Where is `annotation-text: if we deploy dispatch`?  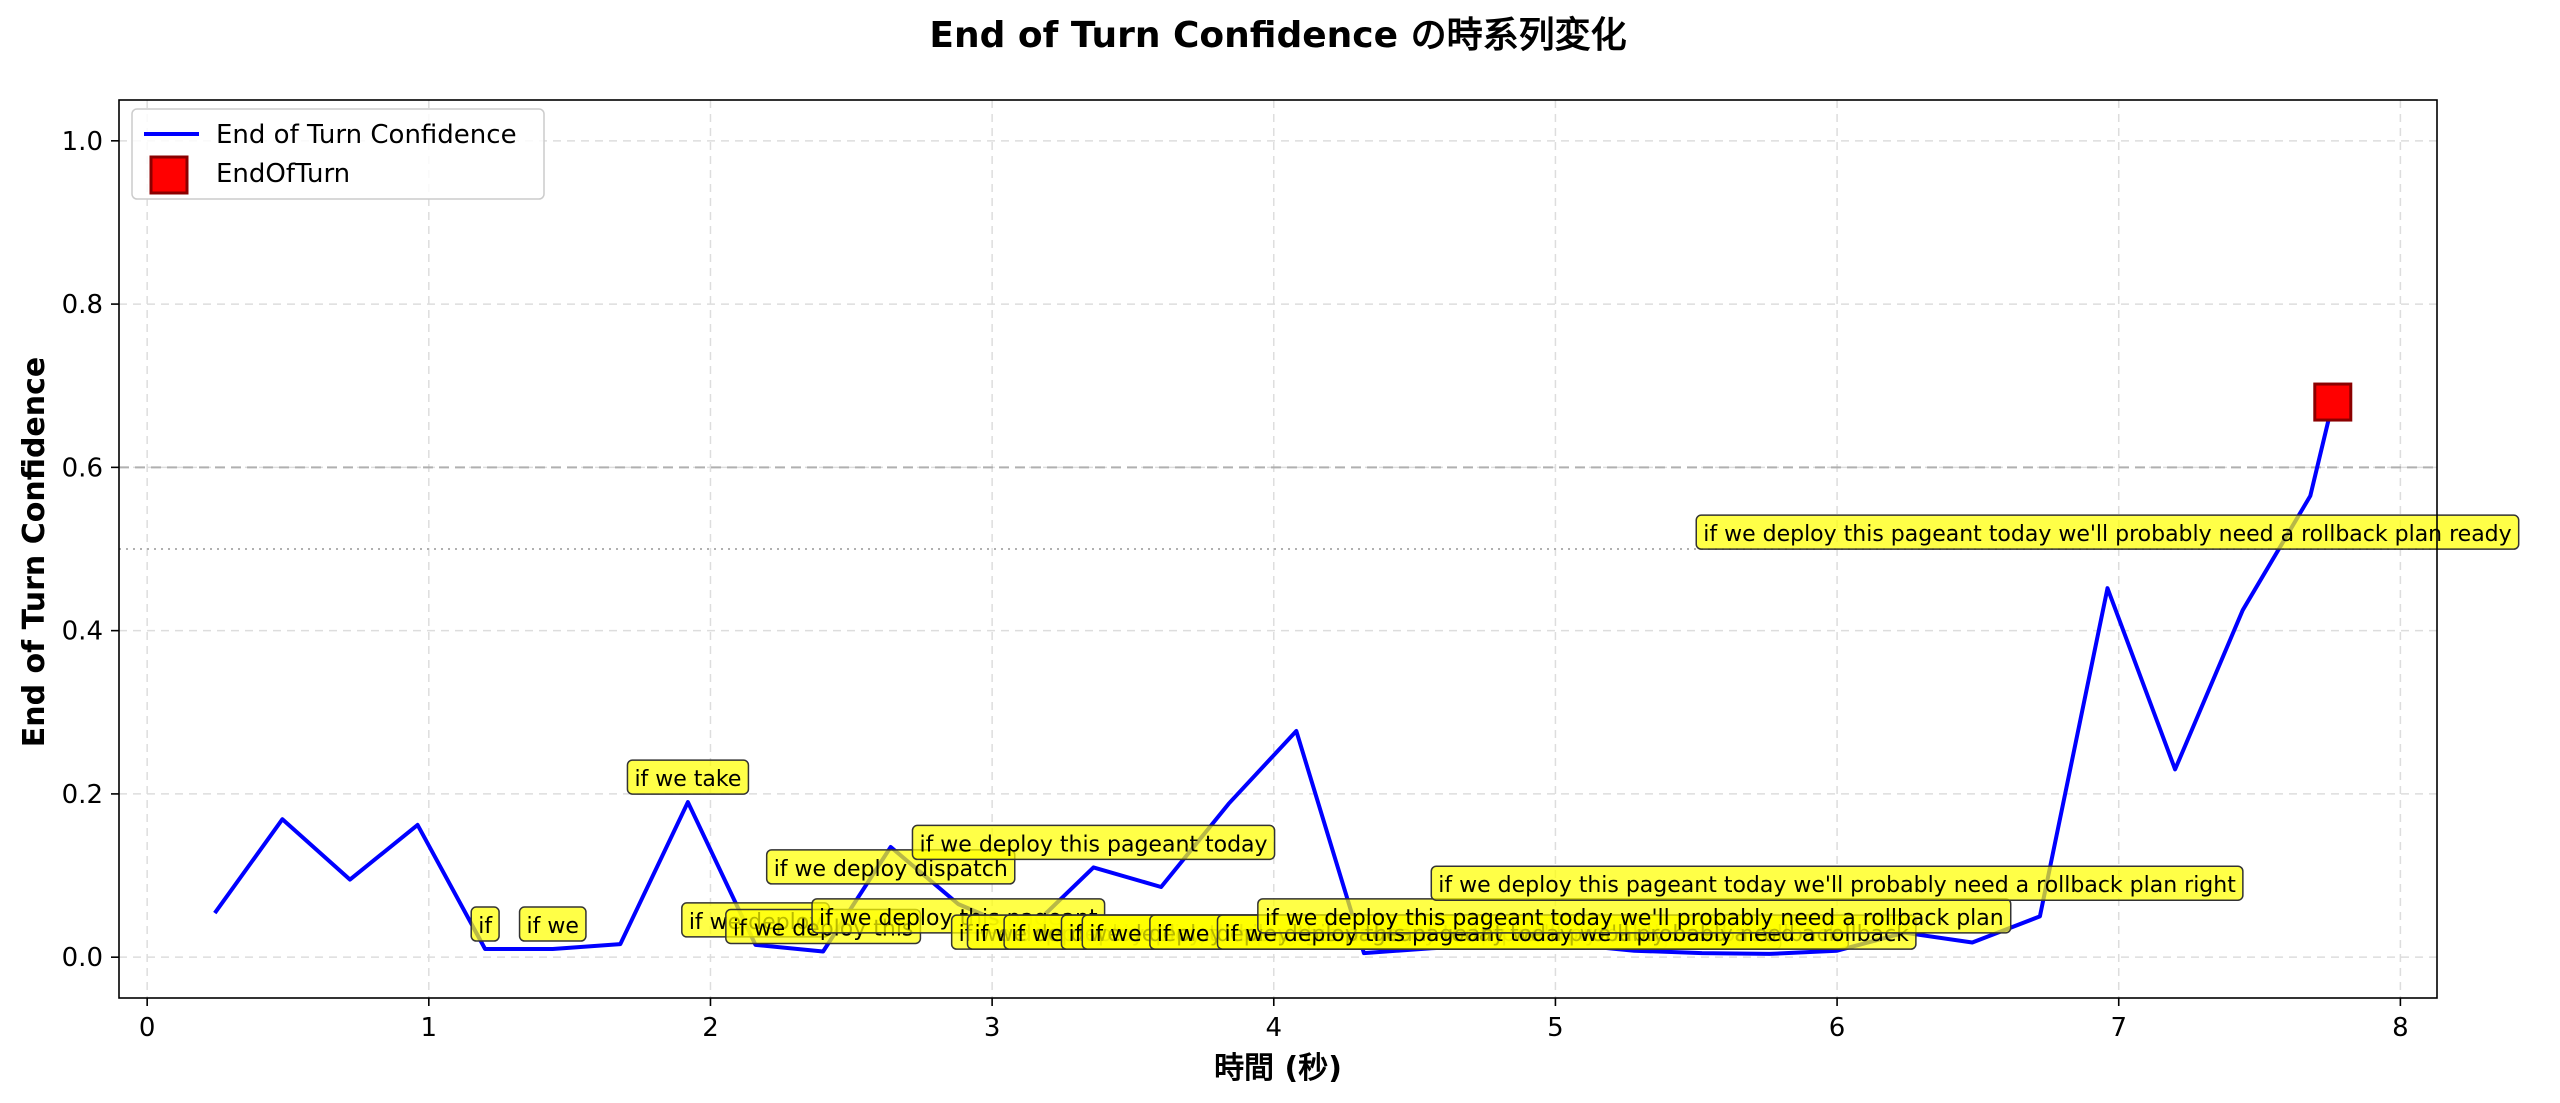 annotation-text: if we deploy dispatch is located at coordinates (891, 869).